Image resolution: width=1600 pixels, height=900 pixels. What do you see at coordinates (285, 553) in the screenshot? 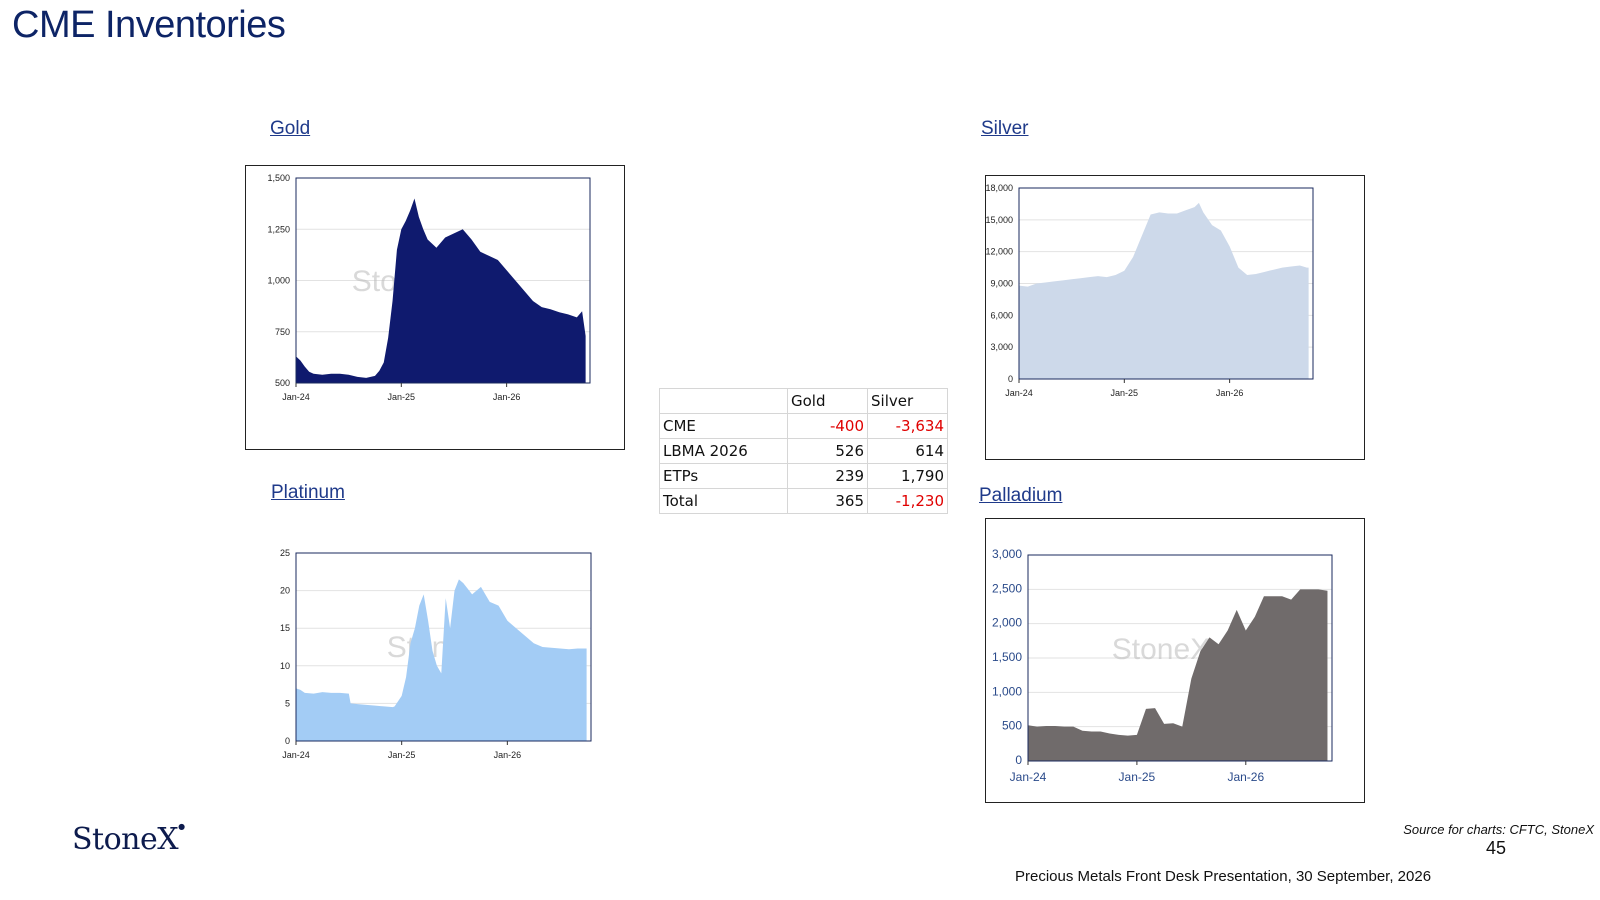
I see `y-tick-label: 25` at bounding box center [285, 553].